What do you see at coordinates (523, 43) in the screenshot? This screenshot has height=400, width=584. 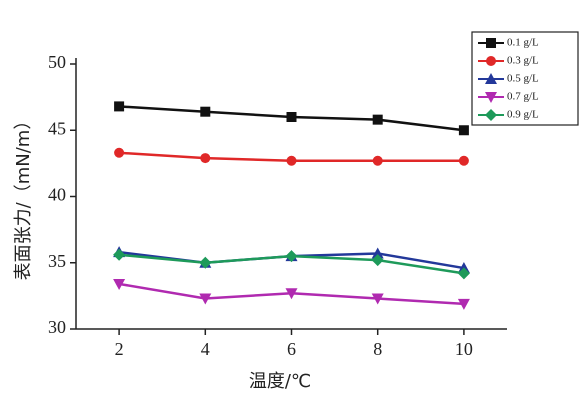 I see `legend-label: 0.1 g/L` at bounding box center [523, 43].